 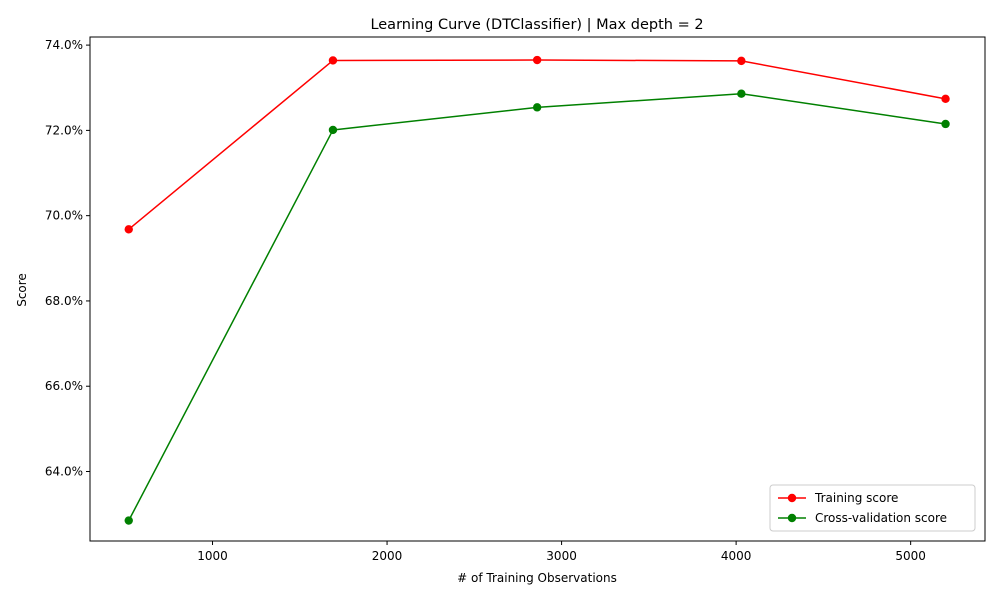 What do you see at coordinates (64, 471) in the screenshot?
I see `y-tick-label: 64.0%` at bounding box center [64, 471].